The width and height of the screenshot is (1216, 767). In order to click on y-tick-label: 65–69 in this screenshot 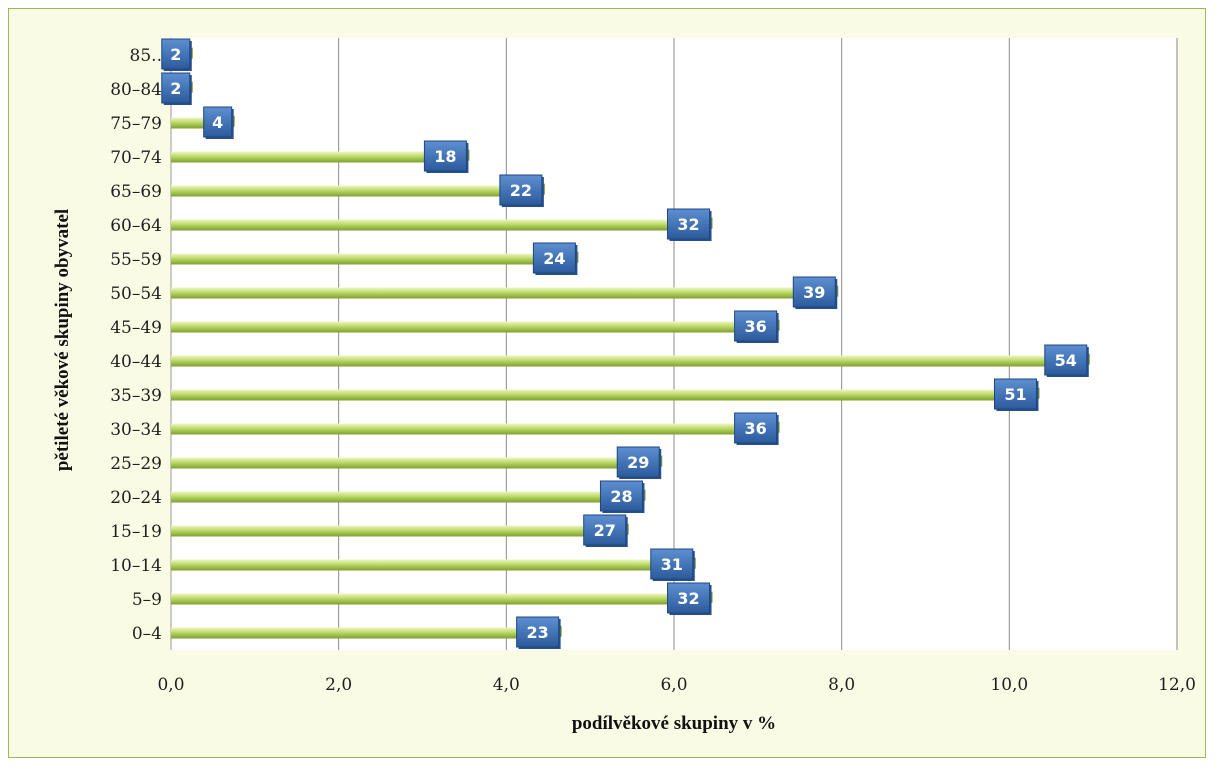, I will do `click(136, 192)`.